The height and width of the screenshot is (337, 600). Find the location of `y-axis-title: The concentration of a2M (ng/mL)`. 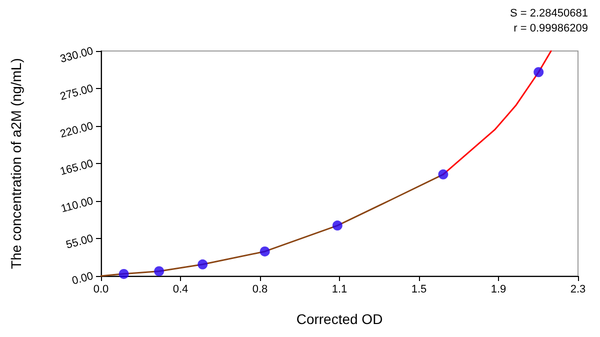

y-axis-title: The concentration of a2M (ng/mL) is located at coordinates (16, 163).